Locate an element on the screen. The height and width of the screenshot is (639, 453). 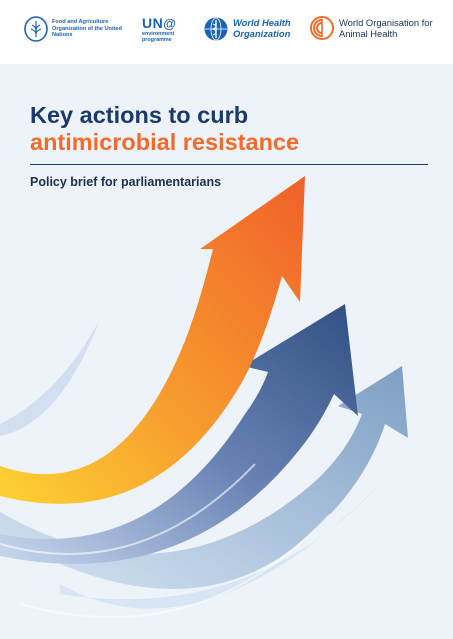
who-emblem-icon is located at coordinates (216, 29).